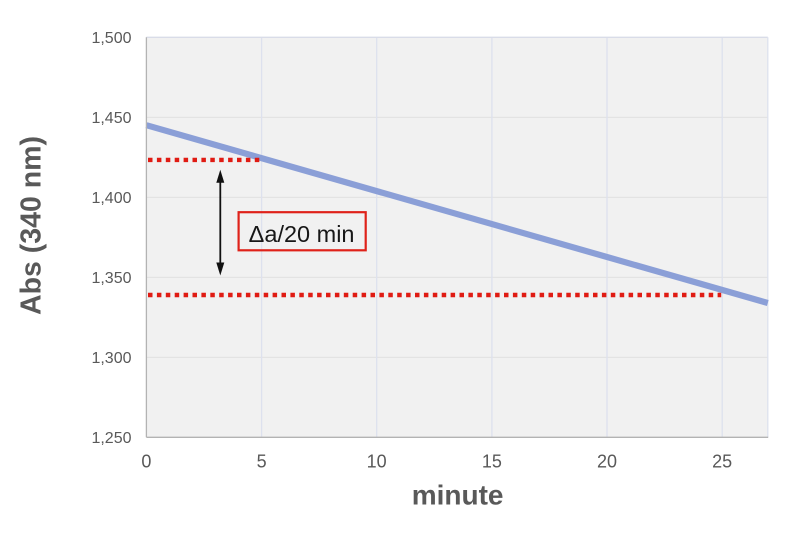 The width and height of the screenshot is (810, 535). What do you see at coordinates (262, 461) in the screenshot?
I see `svg-text: 5` at bounding box center [262, 461].